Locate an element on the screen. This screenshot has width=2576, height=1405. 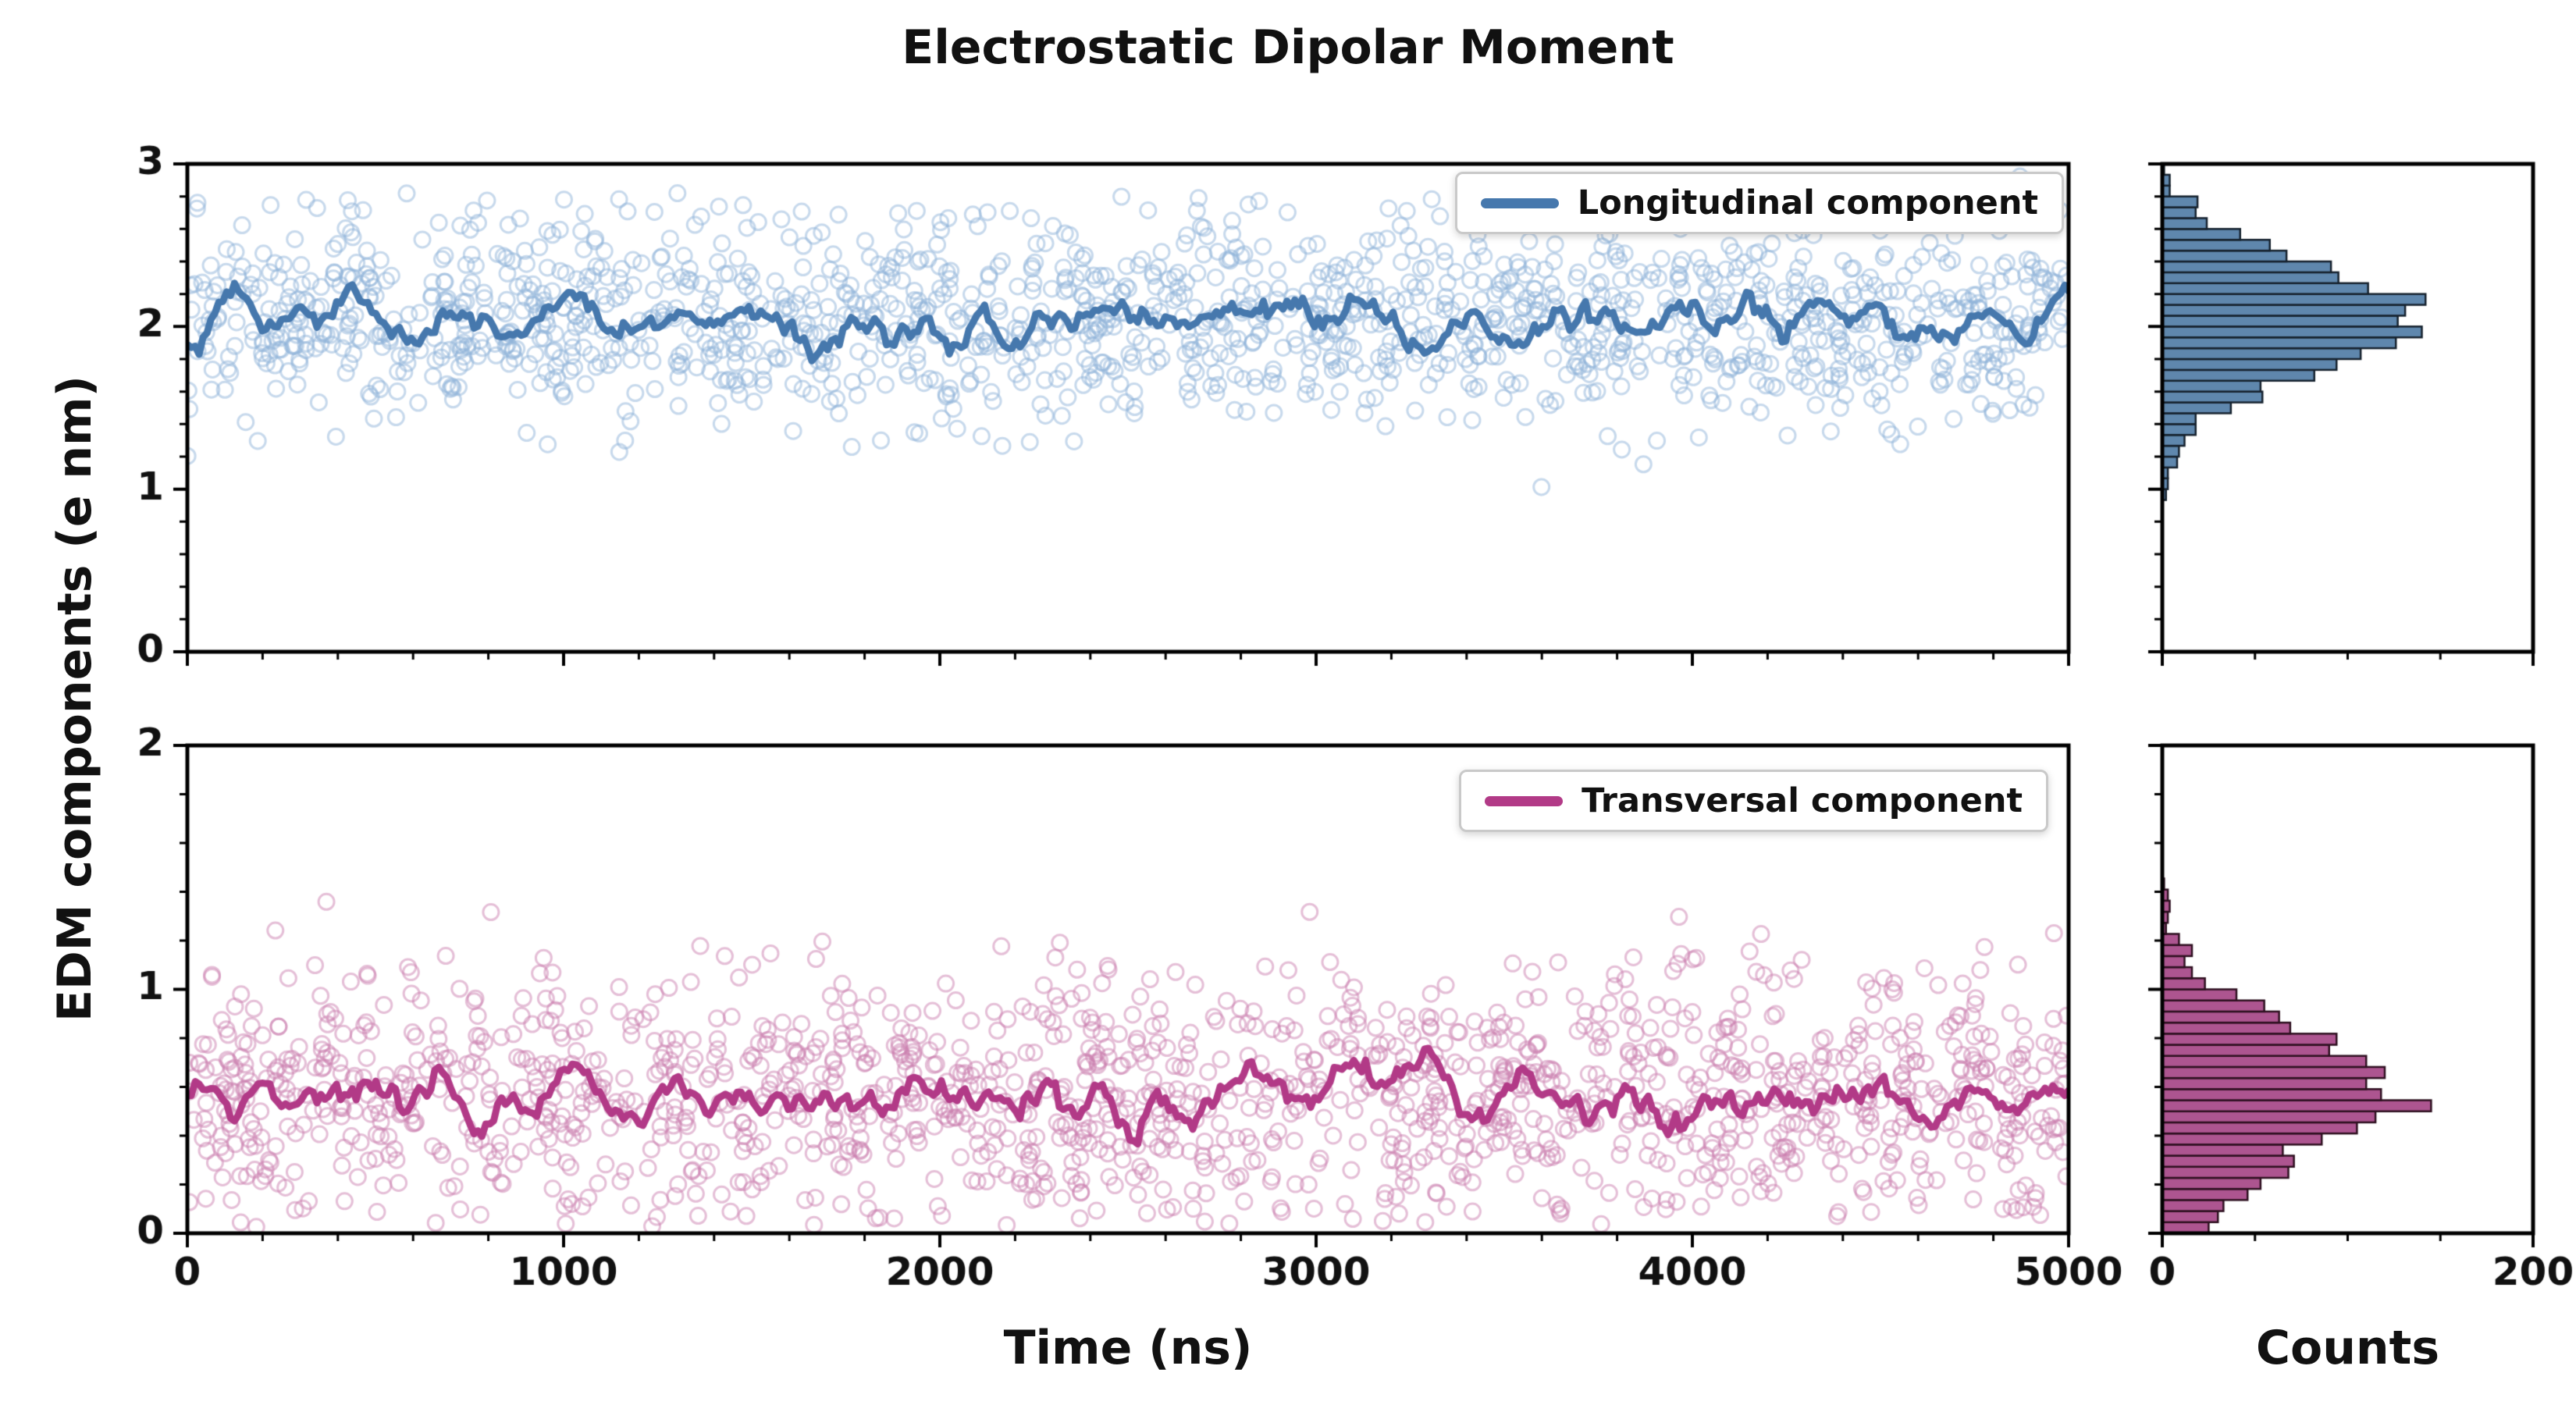
legend-longitudinal: Longitudinal component is located at coordinates (1759, 203).